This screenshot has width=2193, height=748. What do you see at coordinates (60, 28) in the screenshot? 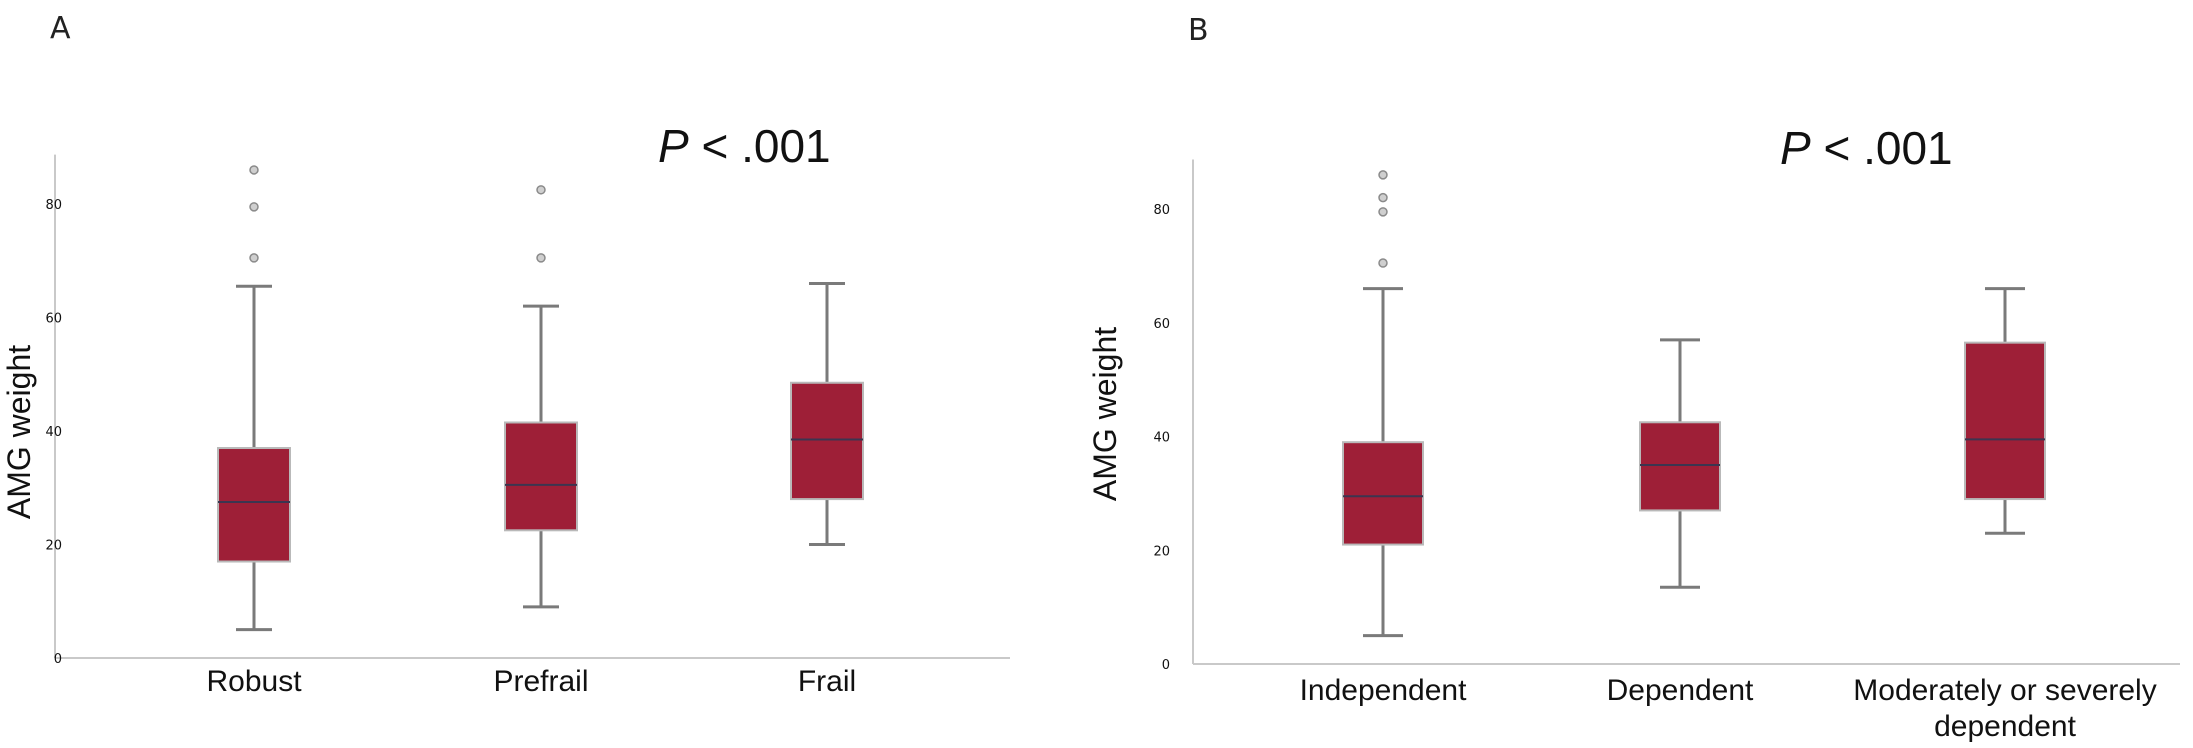
I see `panel-label: A` at bounding box center [60, 28].